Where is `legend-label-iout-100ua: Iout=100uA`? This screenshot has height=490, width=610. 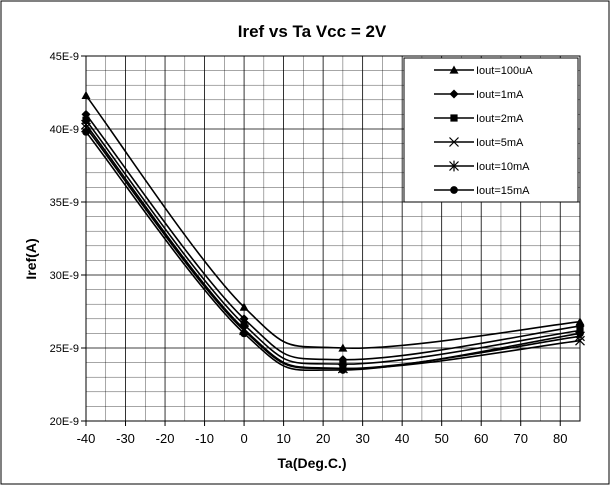 legend-label-iout-100ua: Iout=100uA is located at coordinates (504, 71).